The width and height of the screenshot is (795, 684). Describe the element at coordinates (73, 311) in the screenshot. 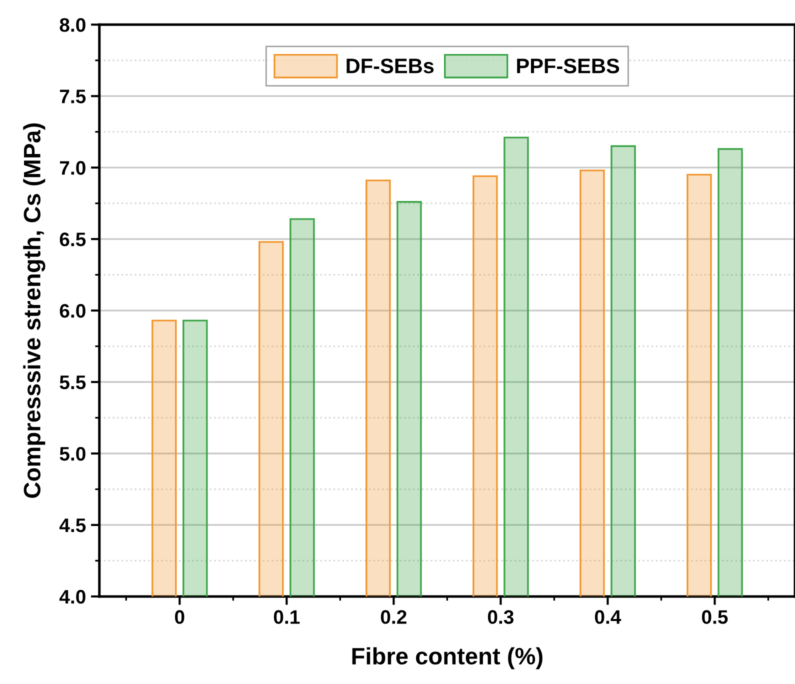

I see `y-tick-label: 6.0` at that location.